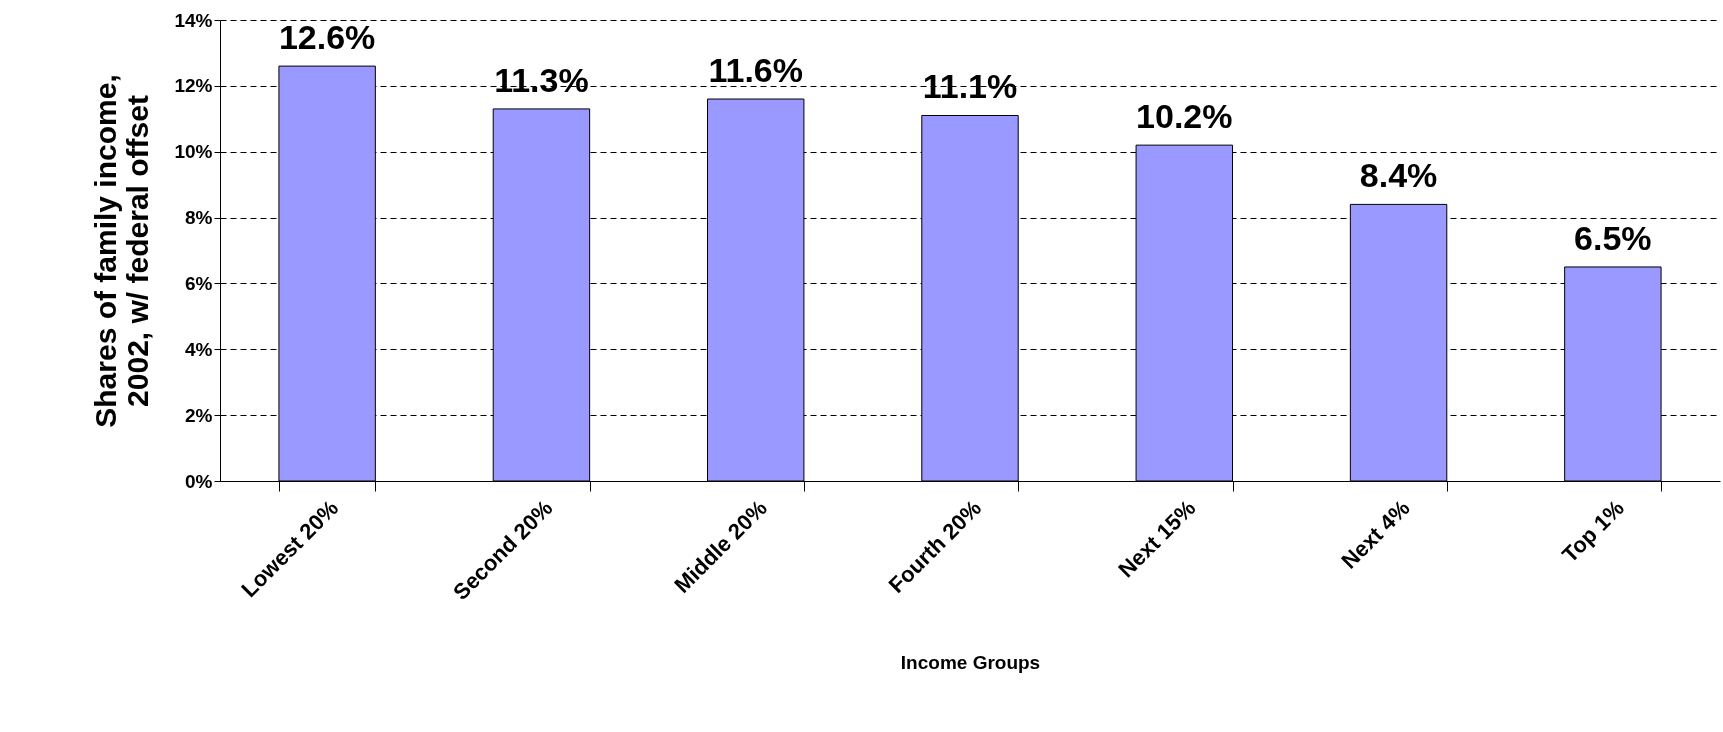 The width and height of the screenshot is (1723, 732). I want to click on data-label: 10.2%, so click(1184, 116).